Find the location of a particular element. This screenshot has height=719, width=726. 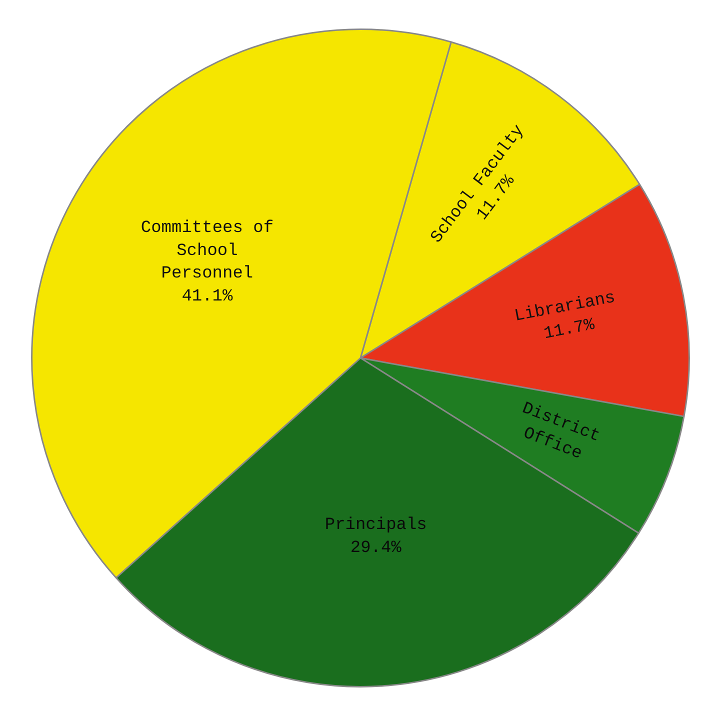

slice-label: Principals is located at coordinates (375, 525).